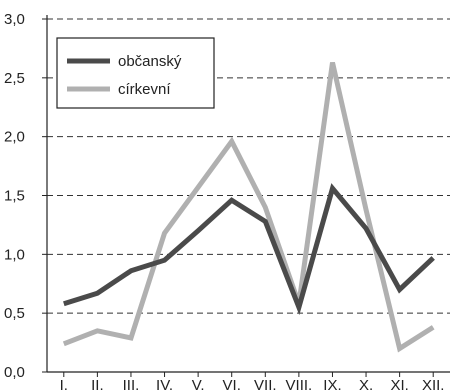 Image resolution: width=459 pixels, height=392 pixels. I want to click on legend: občanský církevní, so click(135, 73).